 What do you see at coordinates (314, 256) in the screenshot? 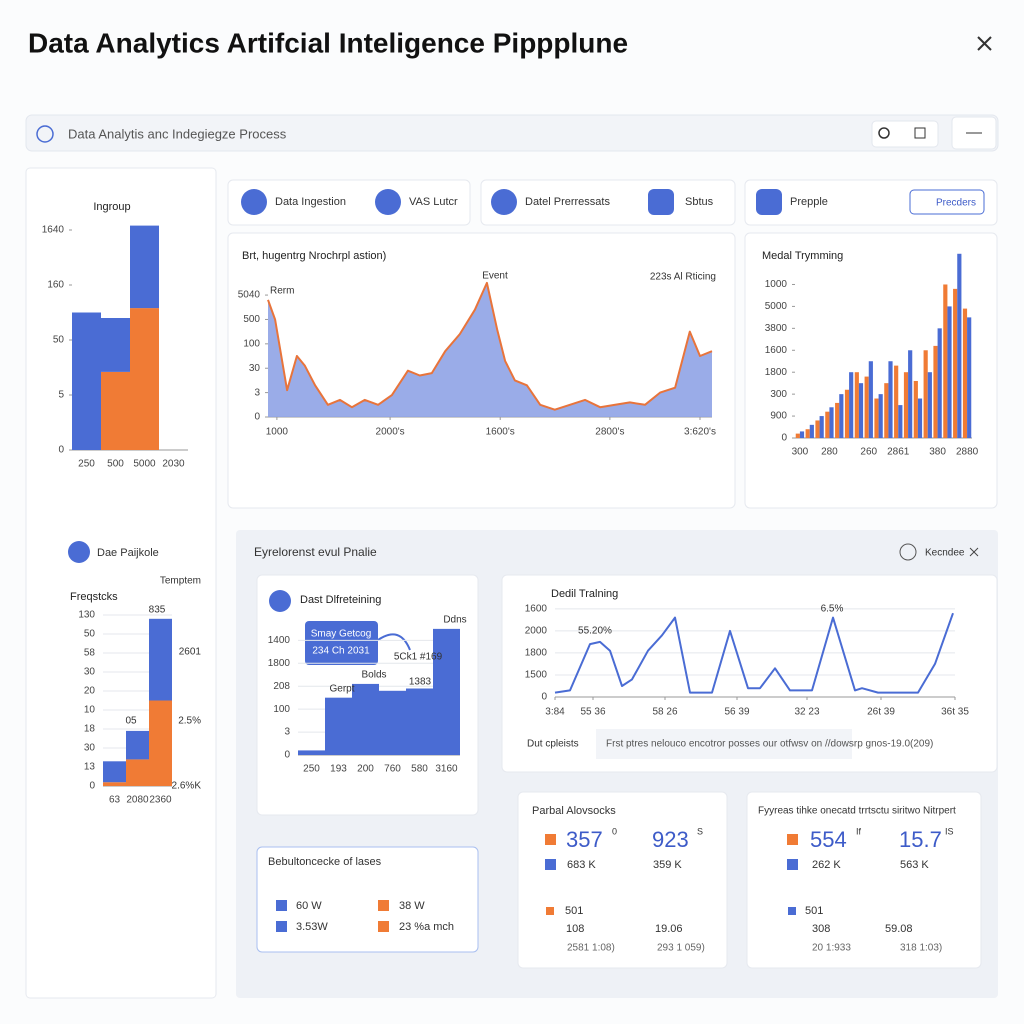
I see `chart-title: Brt, hugentrg Nrochrpl astion)` at bounding box center [314, 256].